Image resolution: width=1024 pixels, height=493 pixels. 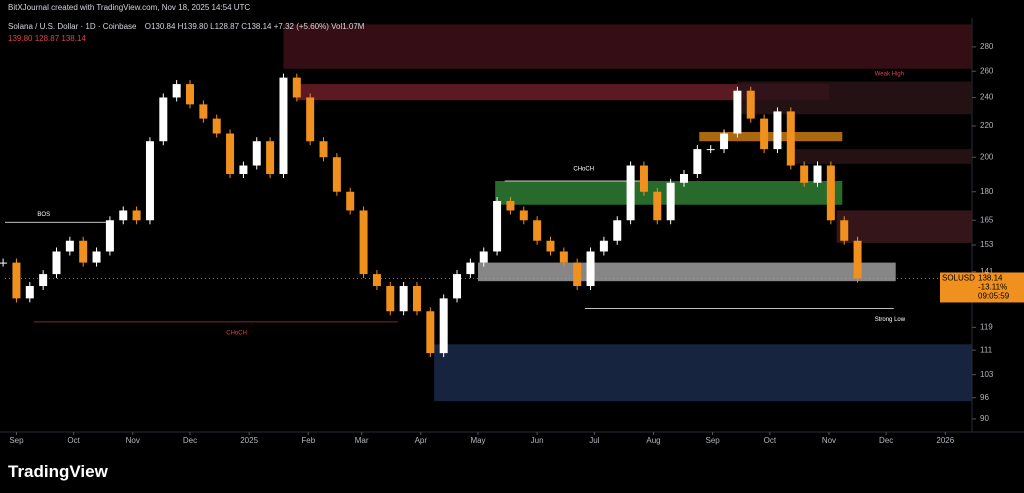 I want to click on price-change: -13.11%, so click(x=992, y=287).